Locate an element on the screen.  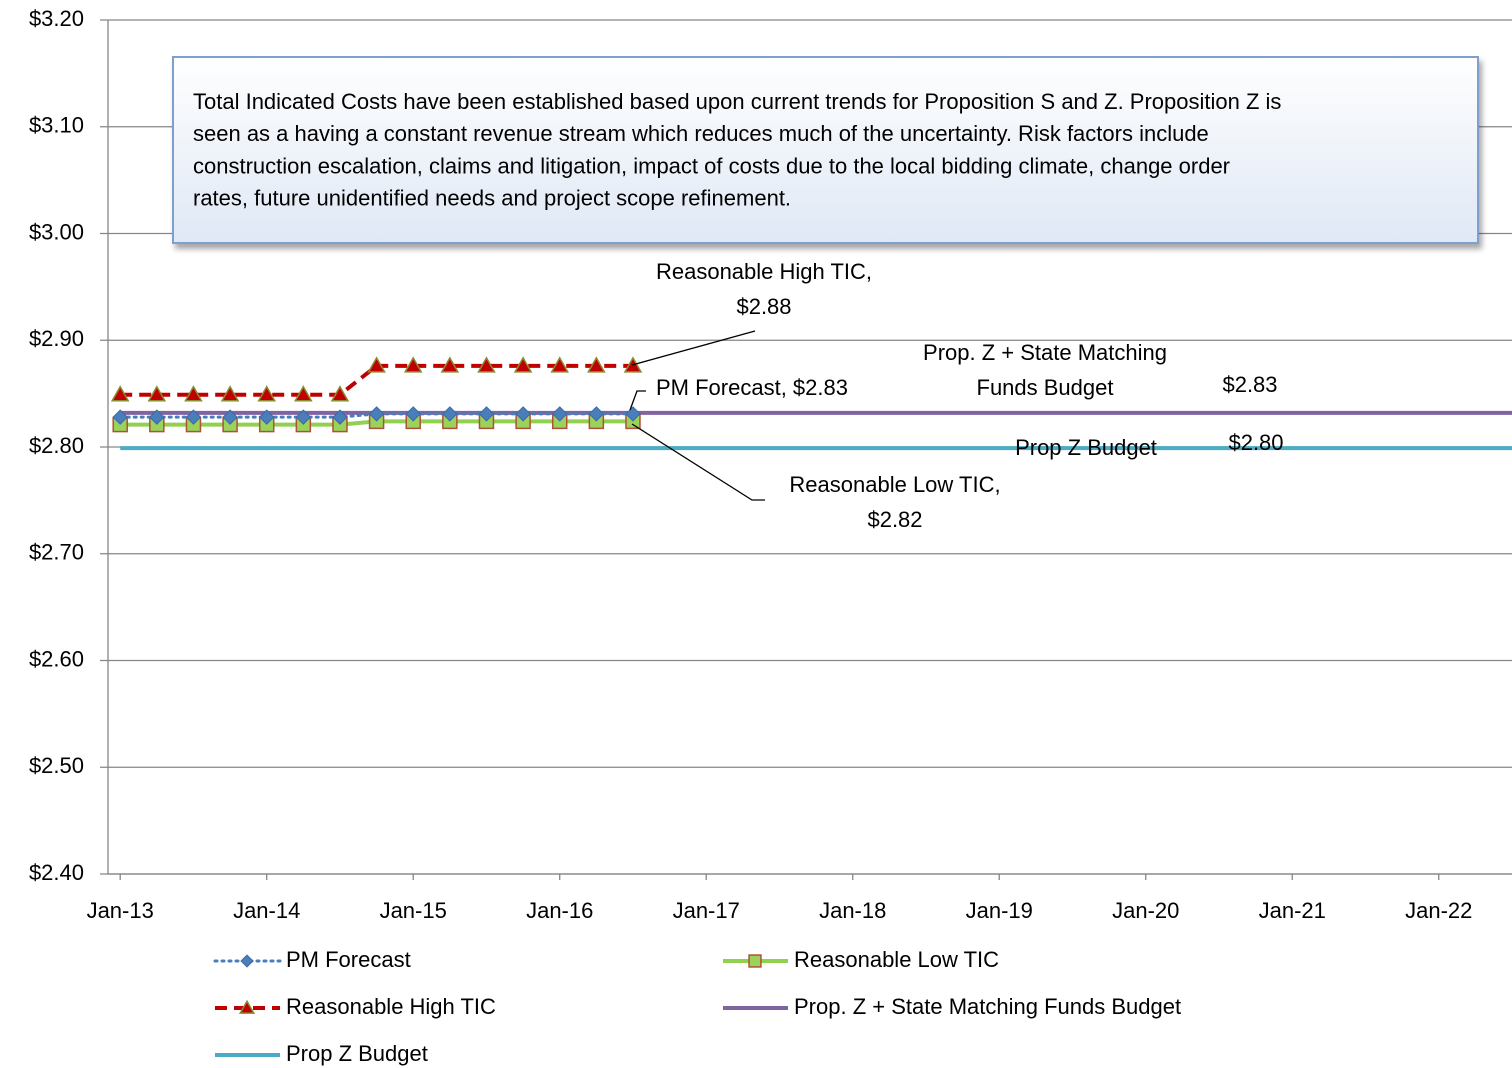
y-tick-label: $3.20 is located at coordinates (56, 18).